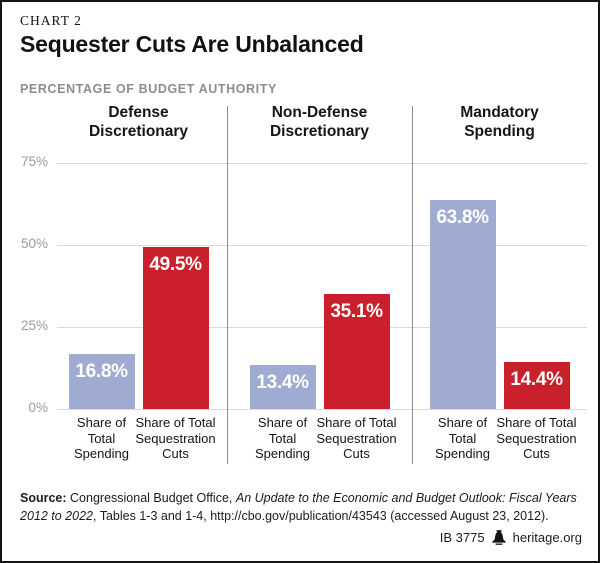 This screenshot has width=600, height=563. I want to click on group-header-mandatory-spending: Mandatory Spending, so click(499, 122).